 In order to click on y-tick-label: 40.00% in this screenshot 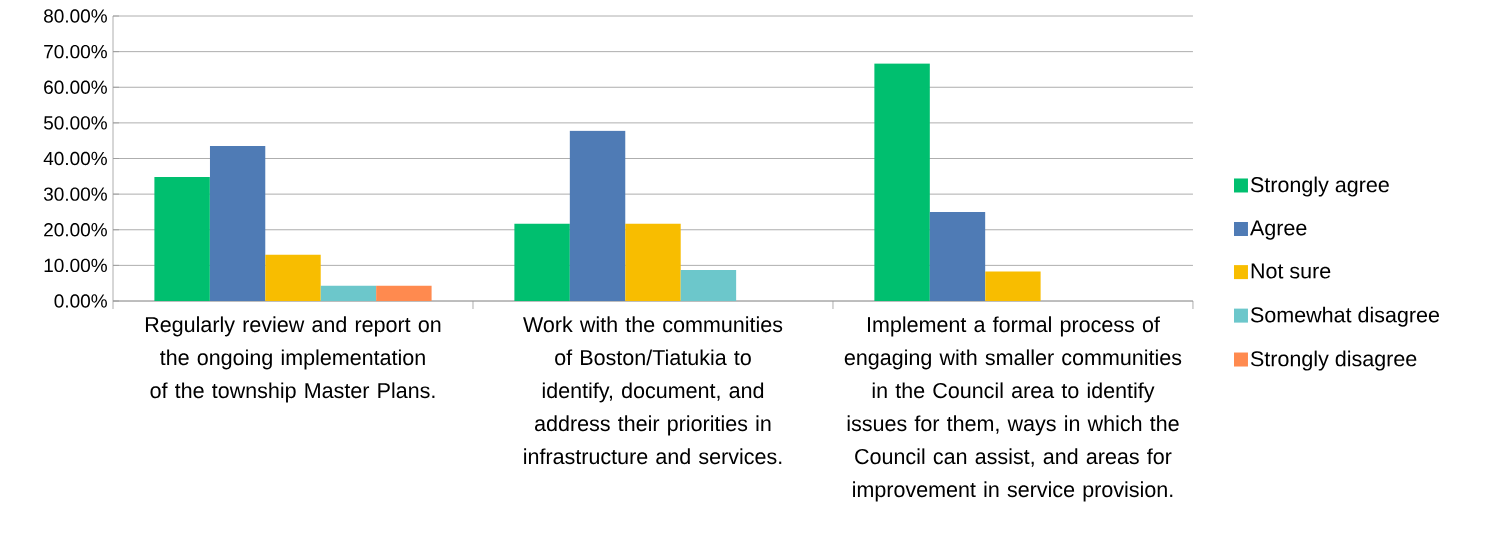, I will do `click(75, 158)`.